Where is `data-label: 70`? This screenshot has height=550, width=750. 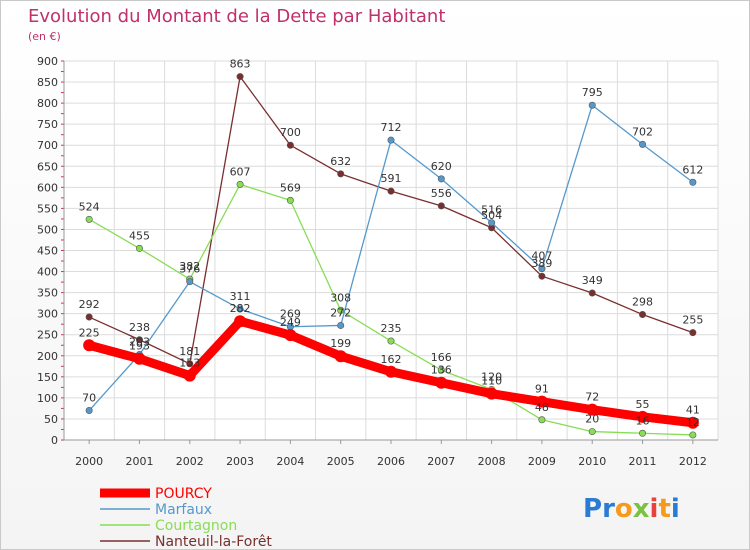
data-label: 70 is located at coordinates (89, 398).